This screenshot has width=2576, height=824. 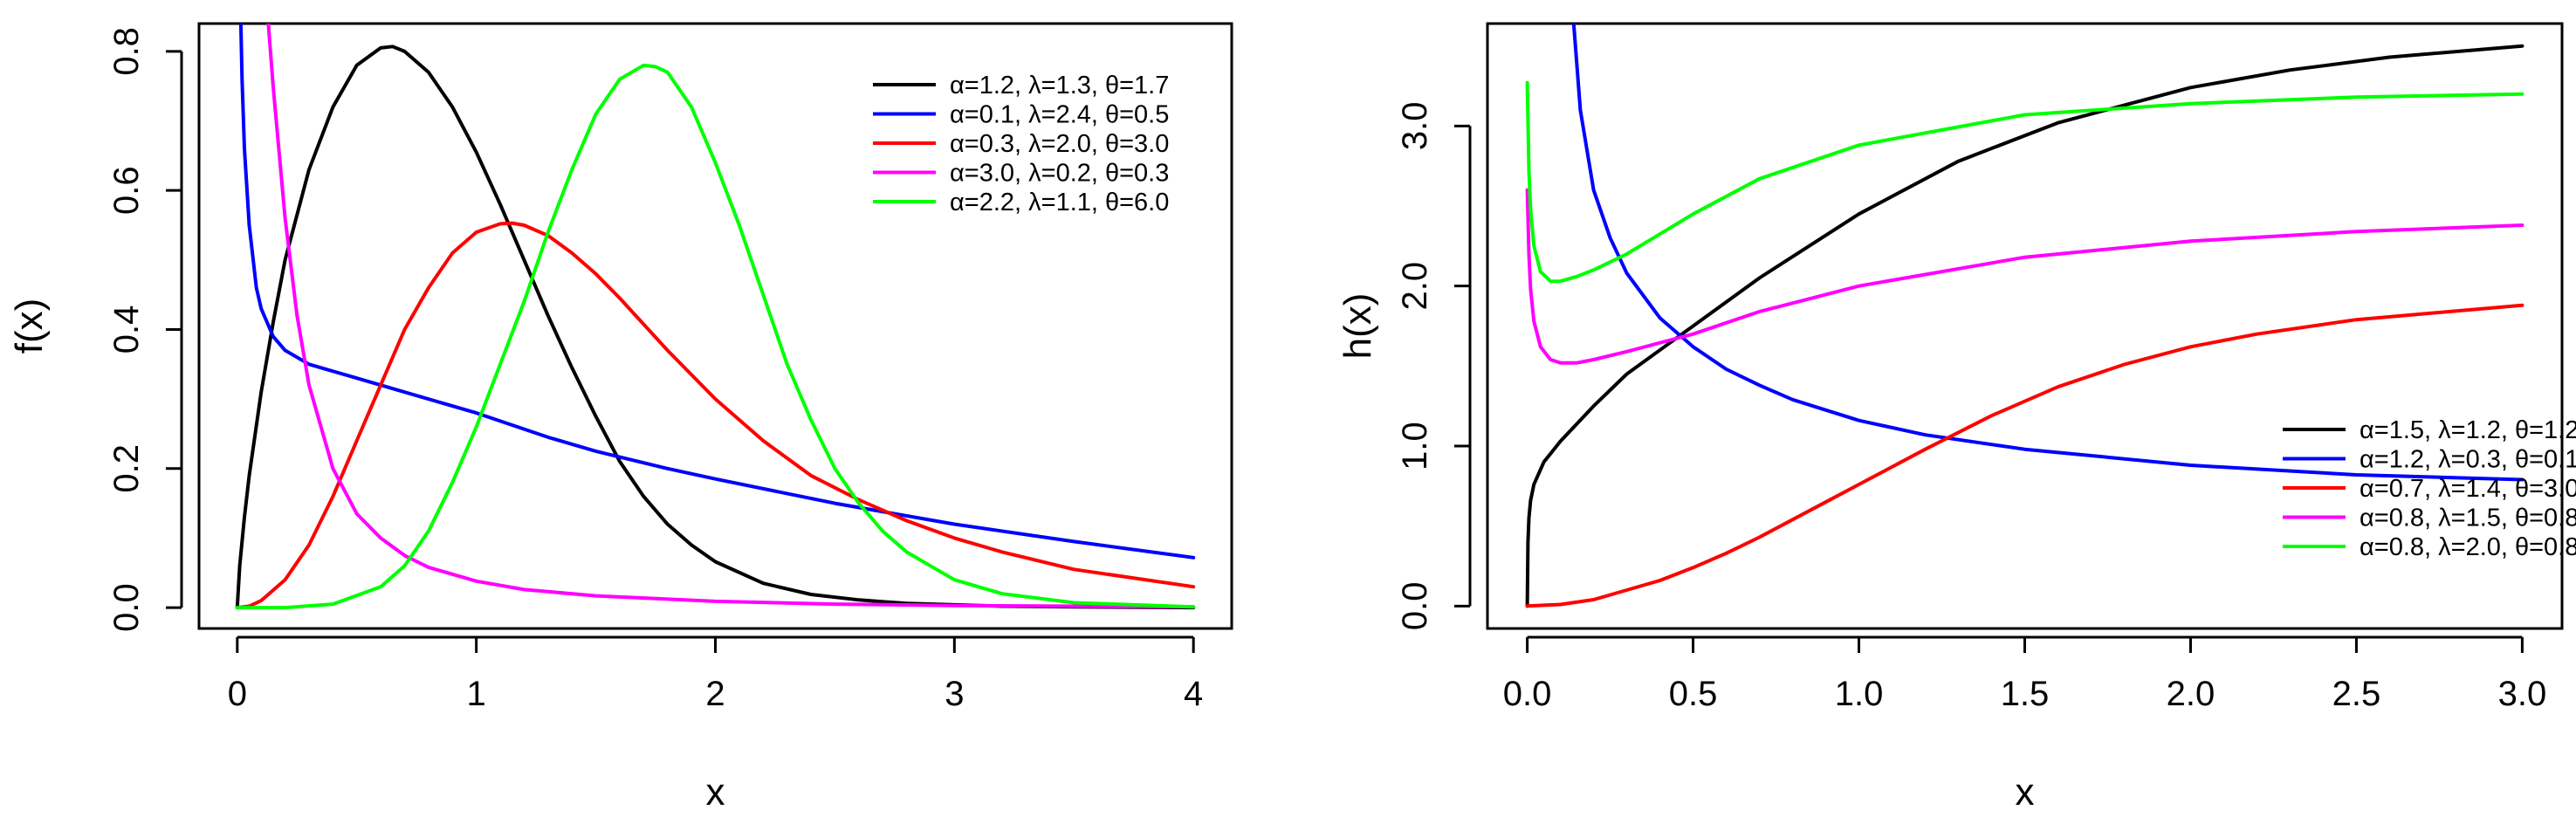 I want to click on x-tick-label: 3, so click(x=955, y=694).